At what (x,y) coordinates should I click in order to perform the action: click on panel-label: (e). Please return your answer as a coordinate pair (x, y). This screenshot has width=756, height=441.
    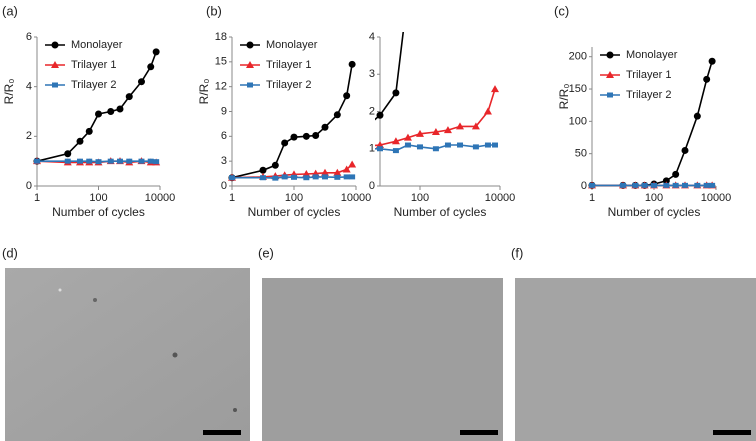
    Looking at the image, I should click on (266, 252).